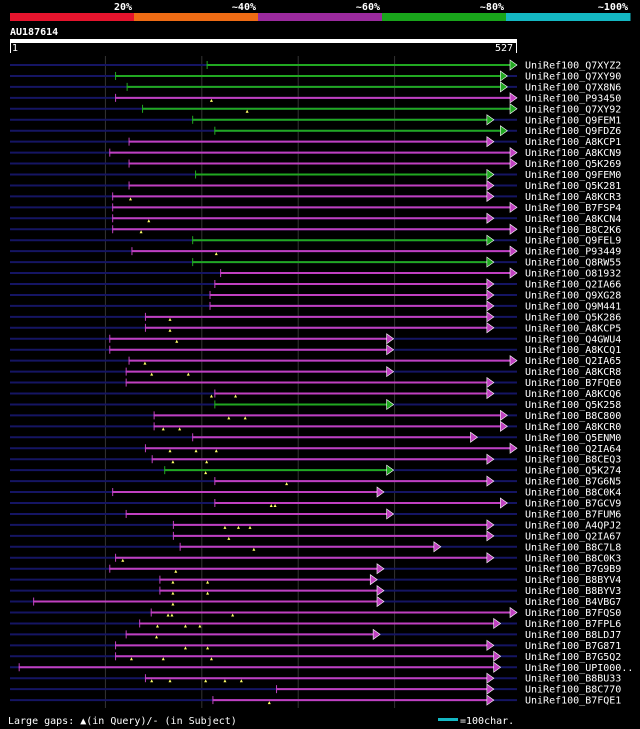 The height and width of the screenshot is (729, 640). Describe the element at coordinates (315, 350) in the screenshot. I see `hit-row: UniRef100_A8KCQ1` at that location.